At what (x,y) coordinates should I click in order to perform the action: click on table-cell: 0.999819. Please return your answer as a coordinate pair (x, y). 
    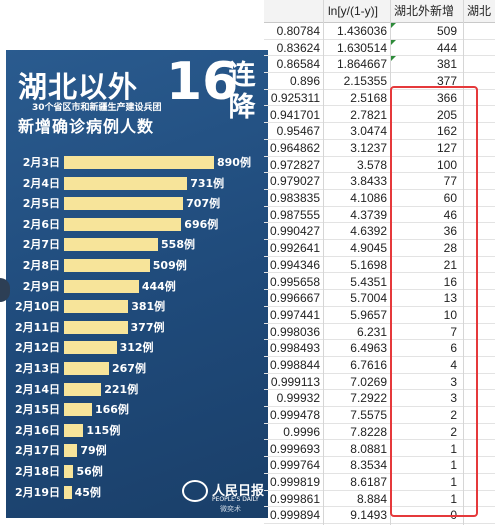
    Looking at the image, I should click on (294, 481).